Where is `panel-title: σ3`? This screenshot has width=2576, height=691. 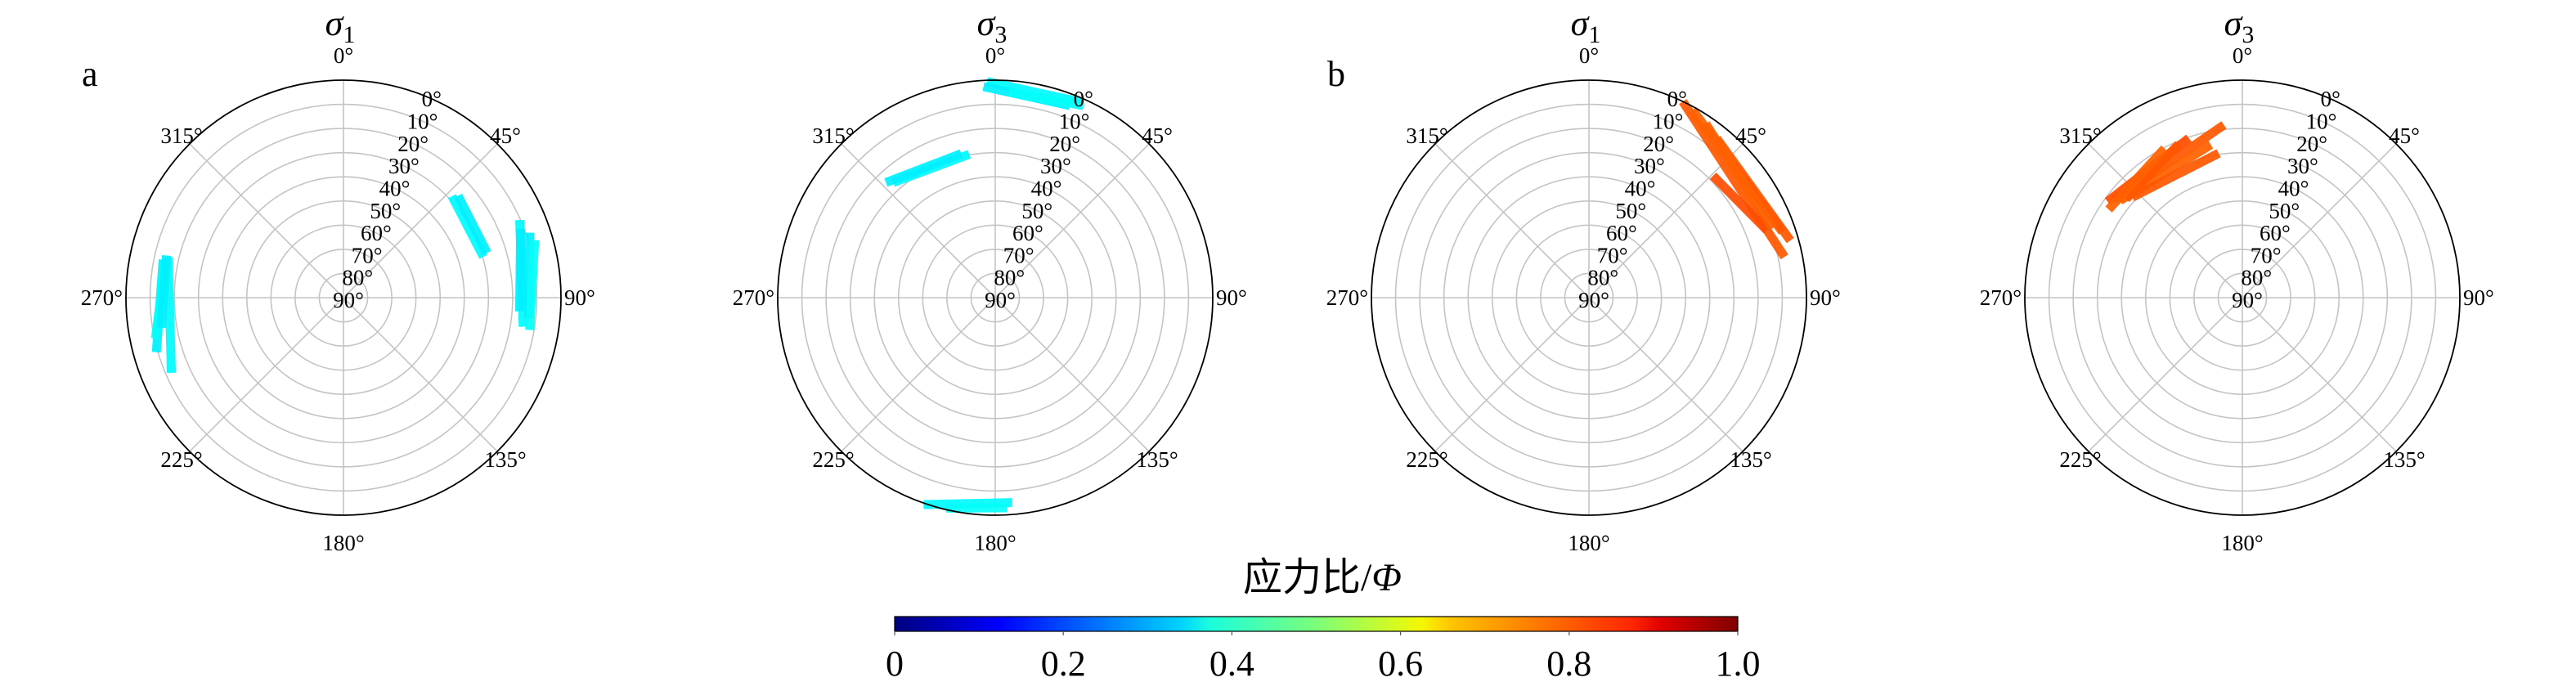
panel-title: σ3 is located at coordinates (2239, 25).